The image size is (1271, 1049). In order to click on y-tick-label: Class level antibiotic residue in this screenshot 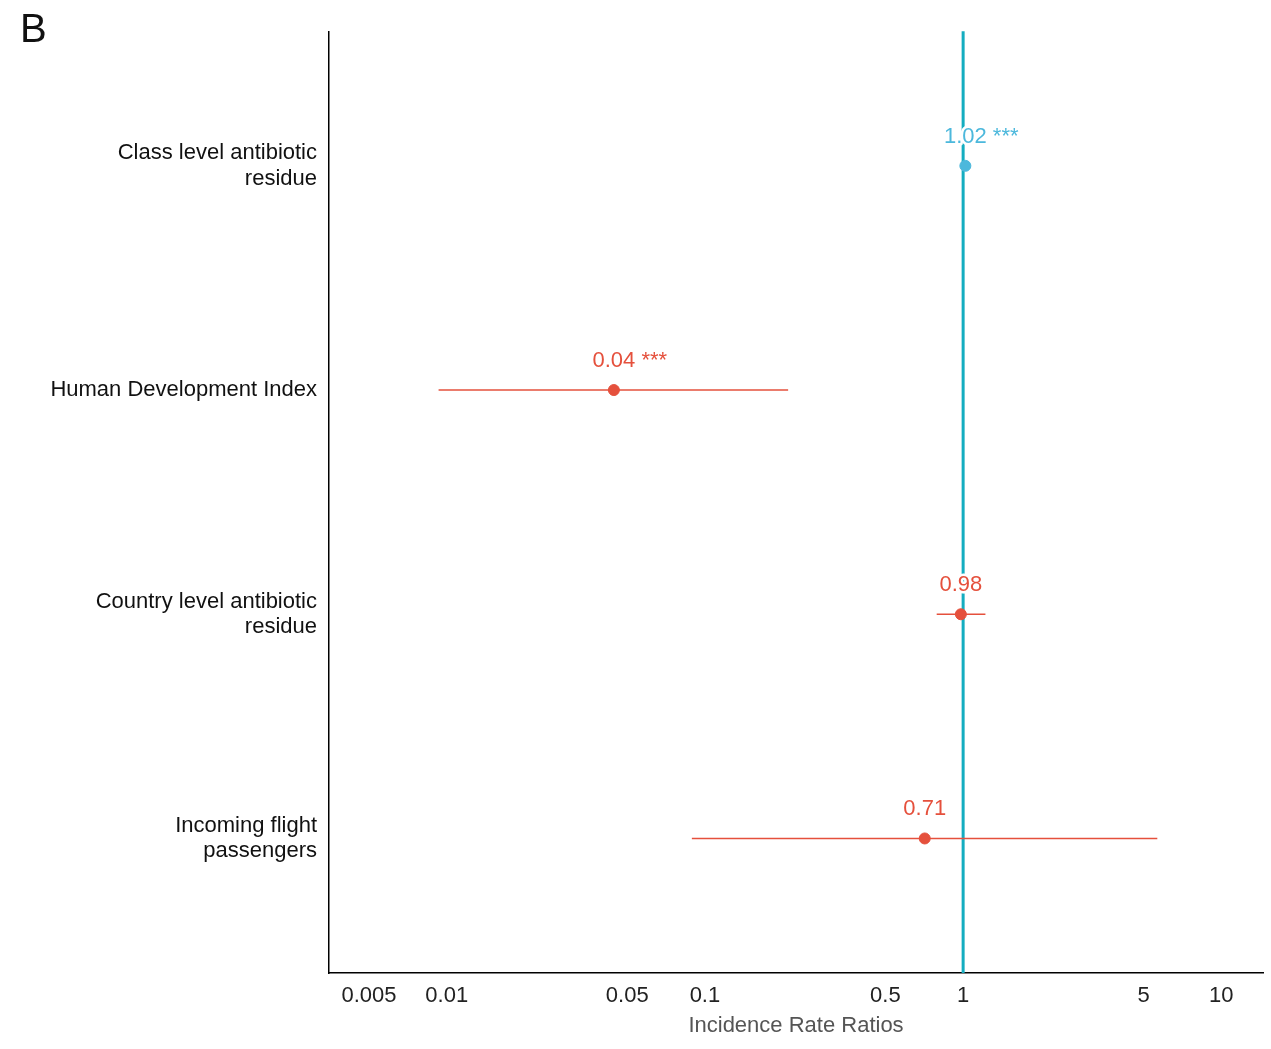, I will do `click(217, 164)`.